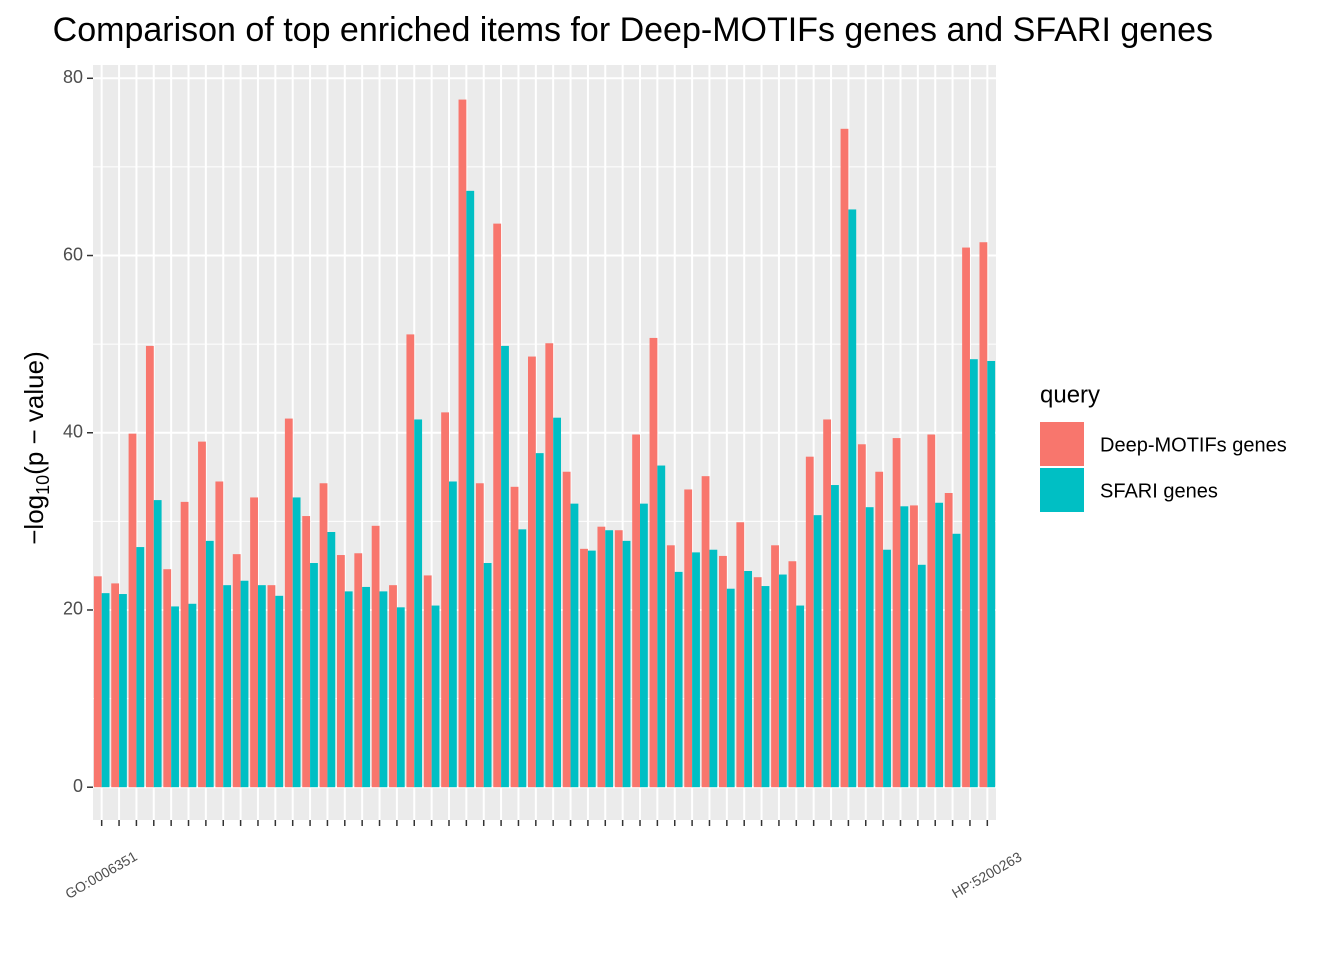 The width and height of the screenshot is (1344, 960). What do you see at coordinates (34, 413) in the screenshot?
I see `y-label-part: (p − value)` at bounding box center [34, 413].